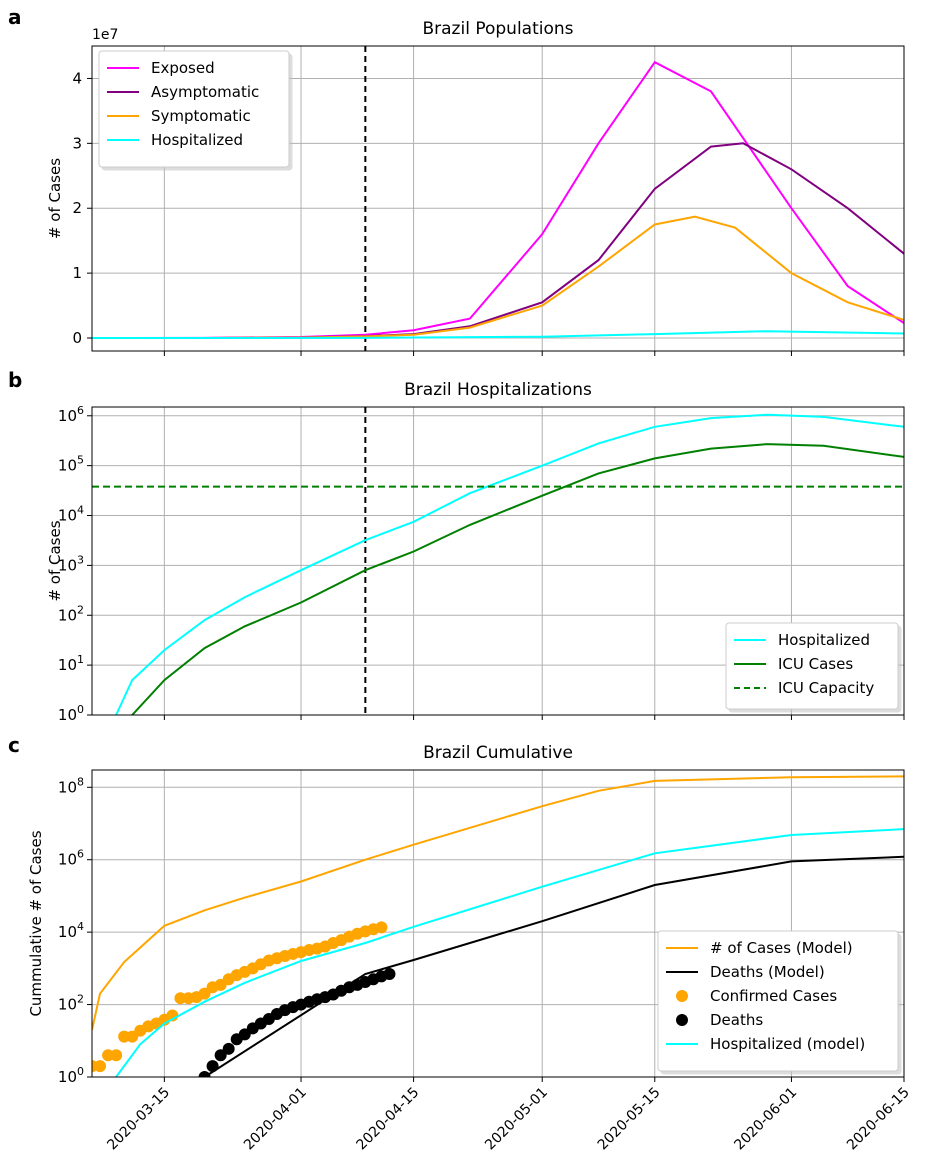 This screenshot has height=1171, width=951. I want to click on y-tick-label: 10⁵, so click(71, 464).